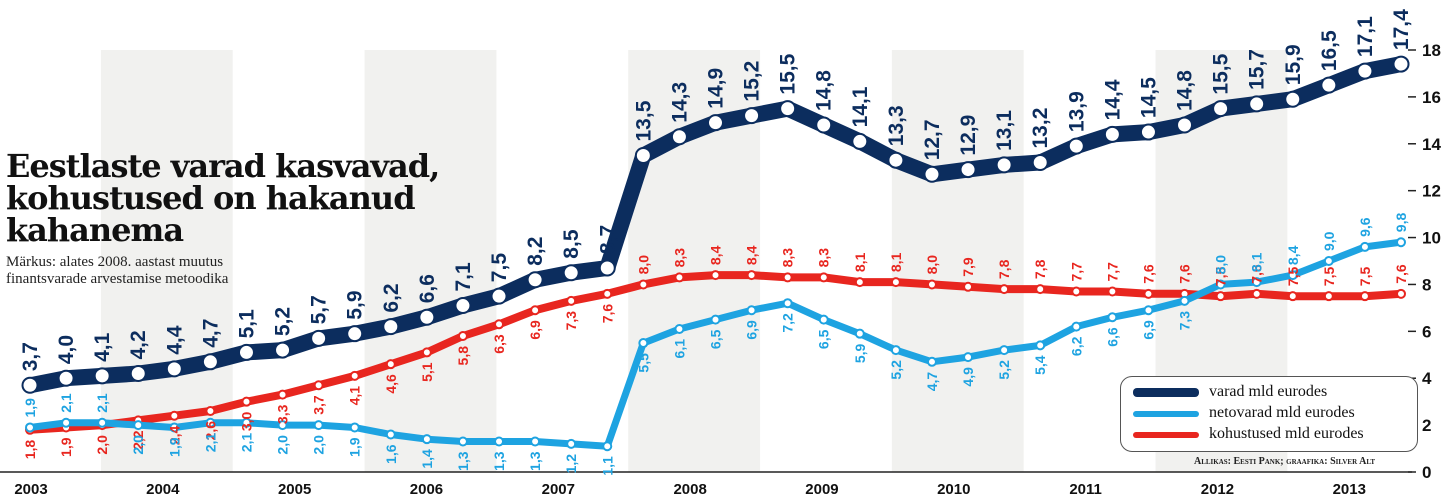  Describe the element at coordinates (1257, 262) in the screenshot. I see `data-label-netovarad: 8,1` at that location.